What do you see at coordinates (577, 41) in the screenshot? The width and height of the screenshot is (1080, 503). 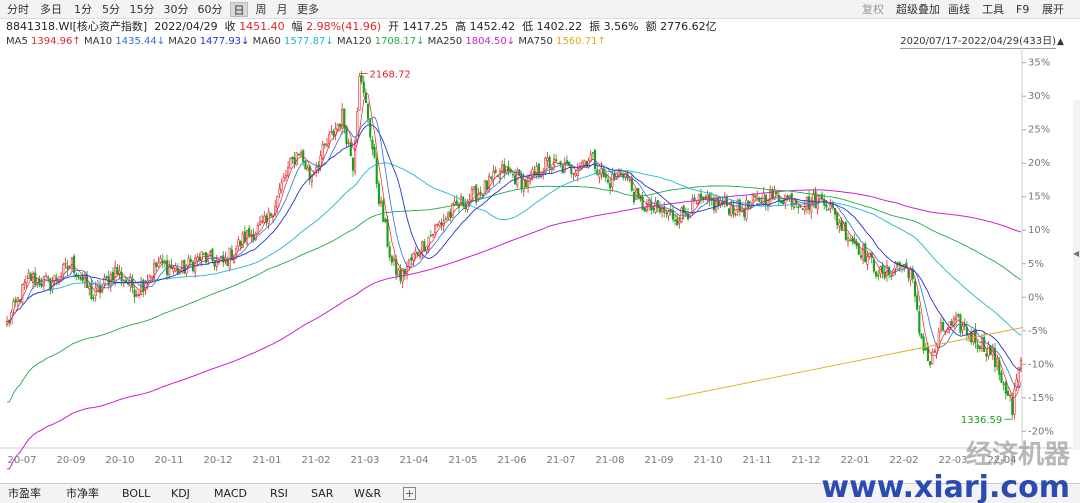 I see `ma750-value: 1560.71` at bounding box center [577, 41].